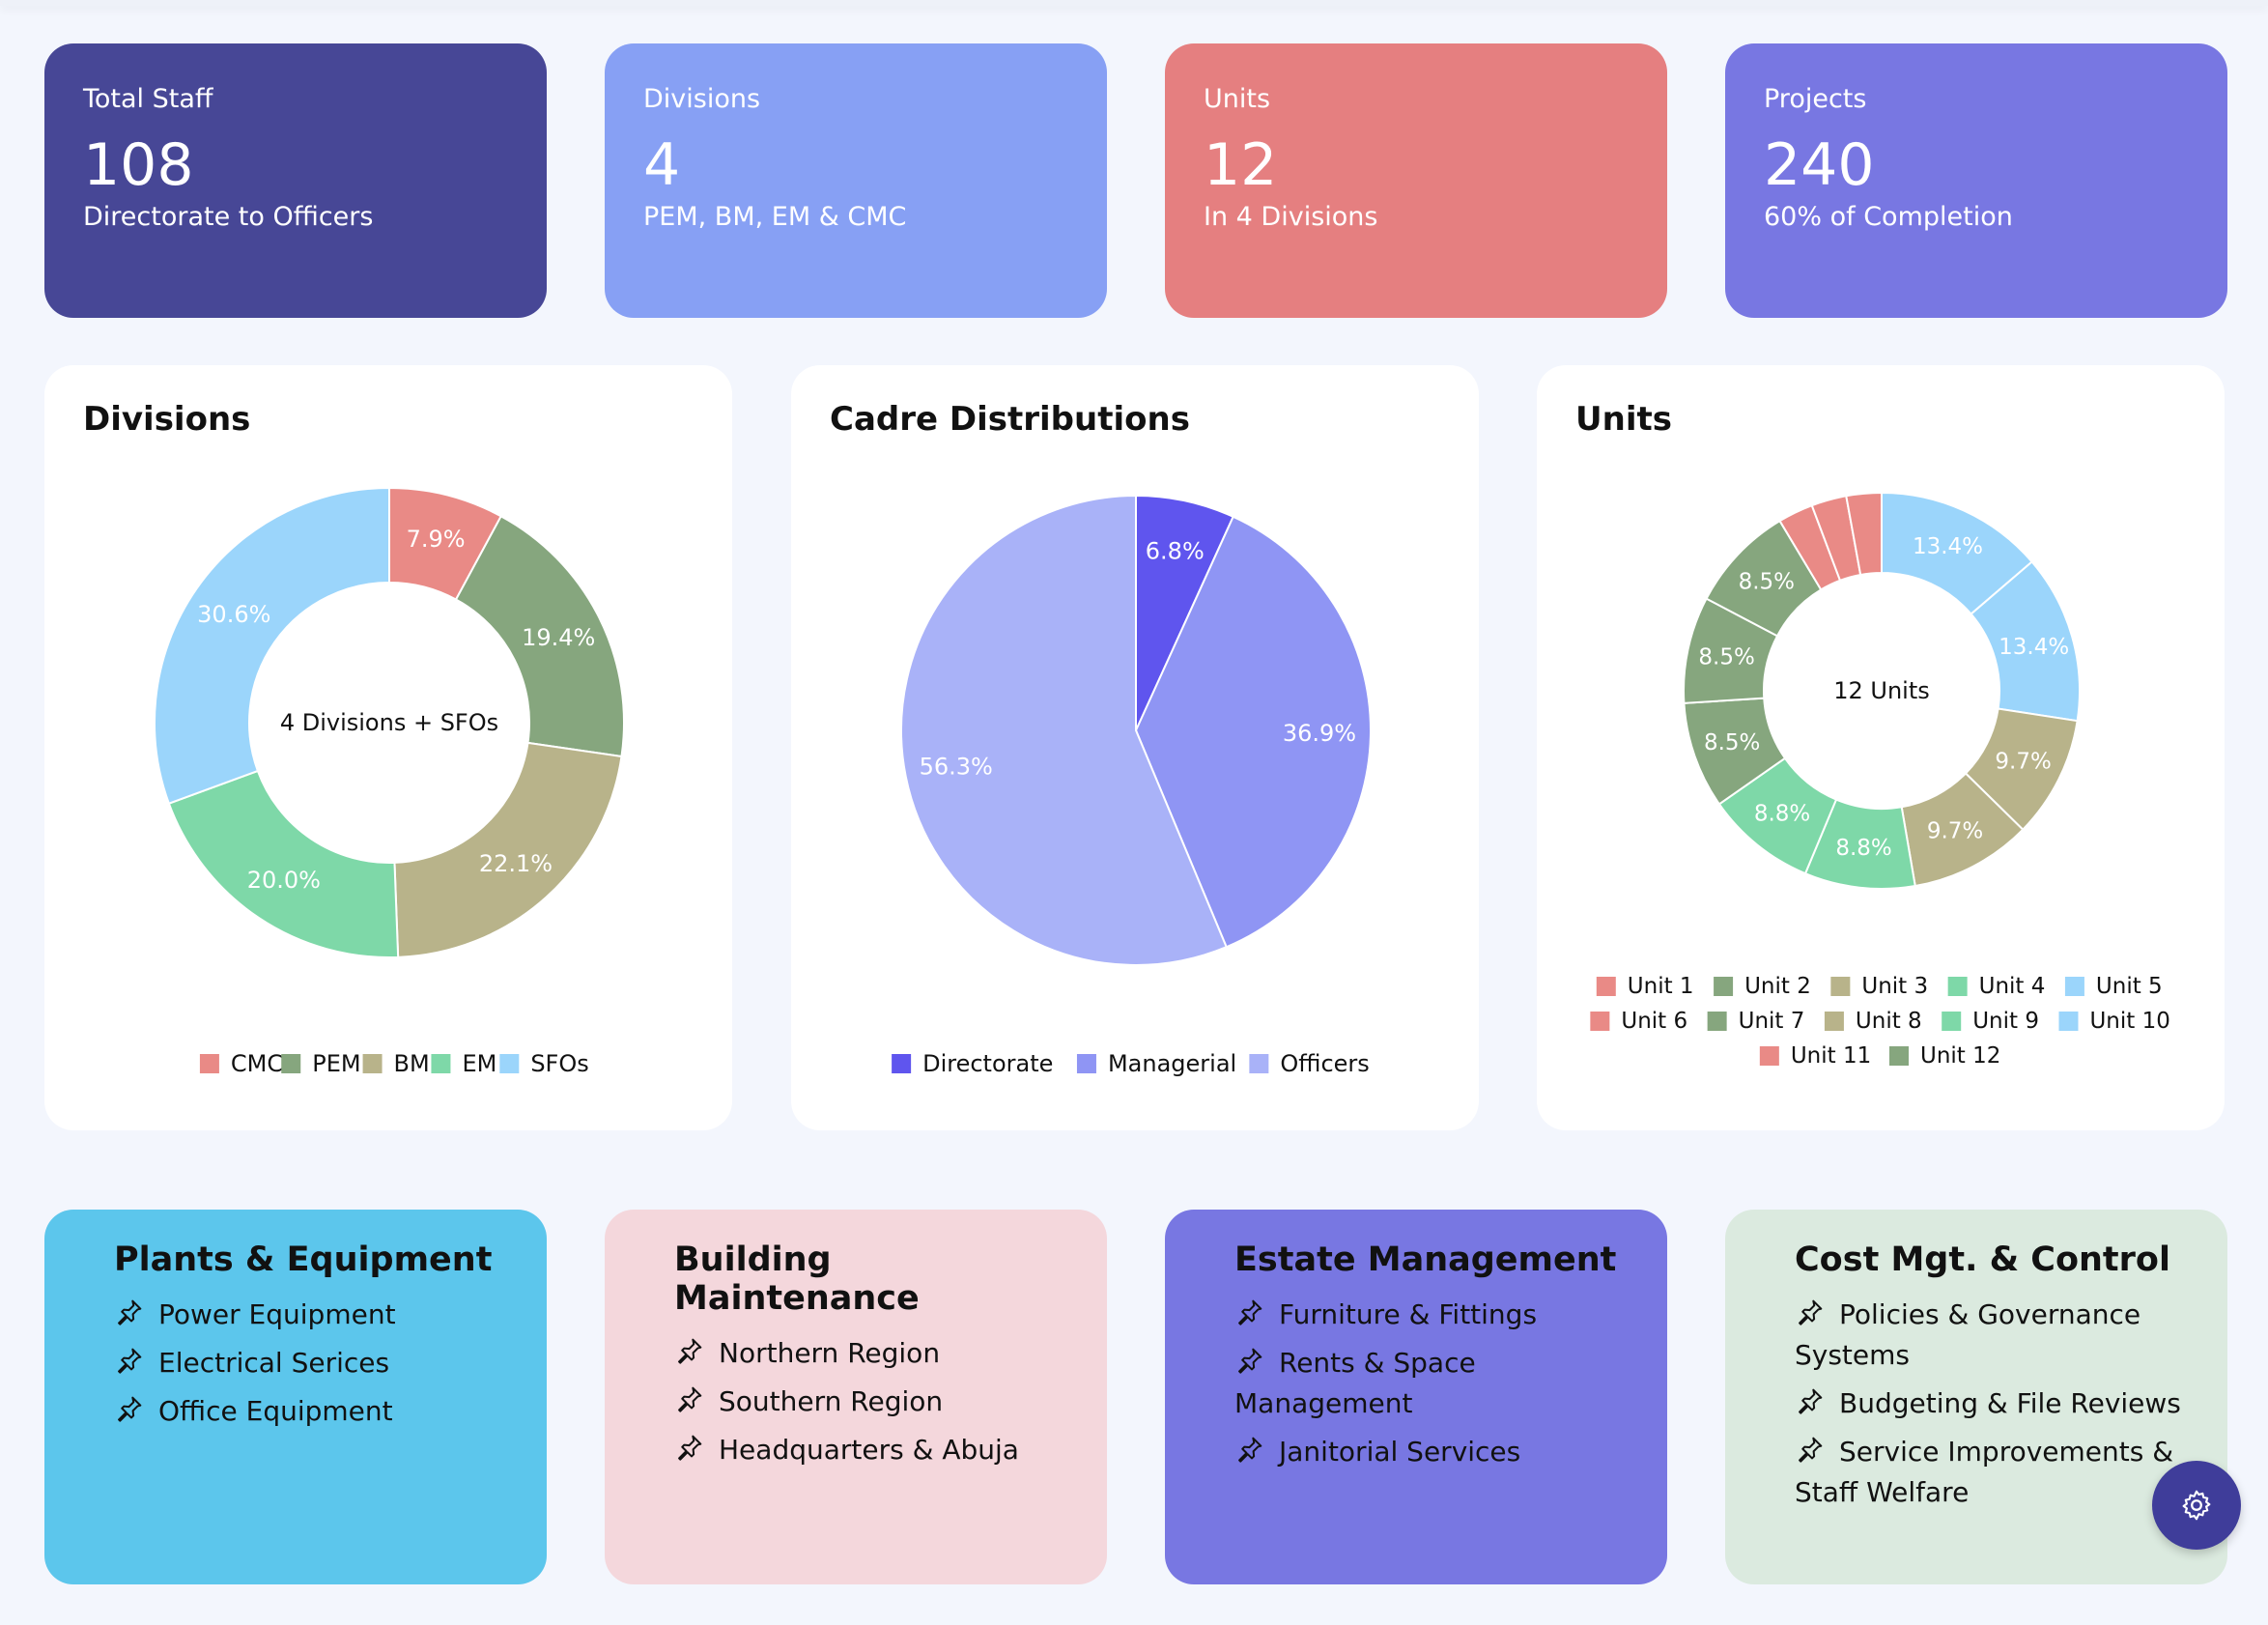  I want to click on info-card-item: Policies & Governance Systems, so click(1994, 1335).